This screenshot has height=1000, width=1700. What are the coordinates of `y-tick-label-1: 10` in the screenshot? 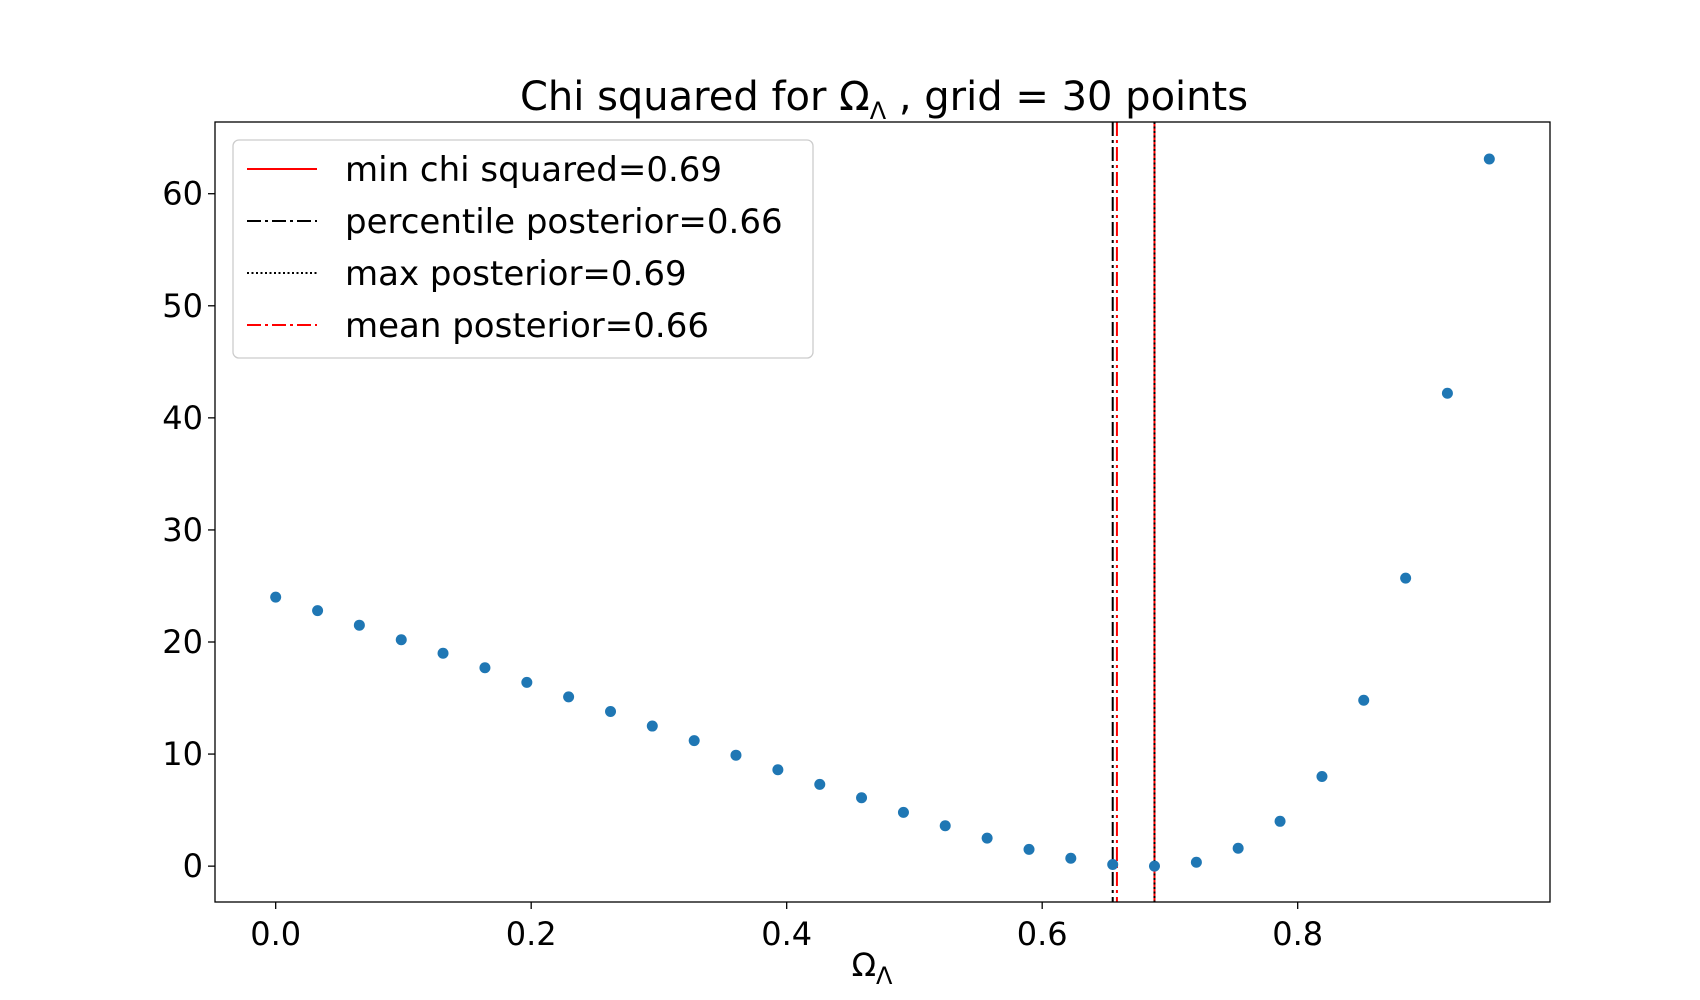 It's located at (182, 754).